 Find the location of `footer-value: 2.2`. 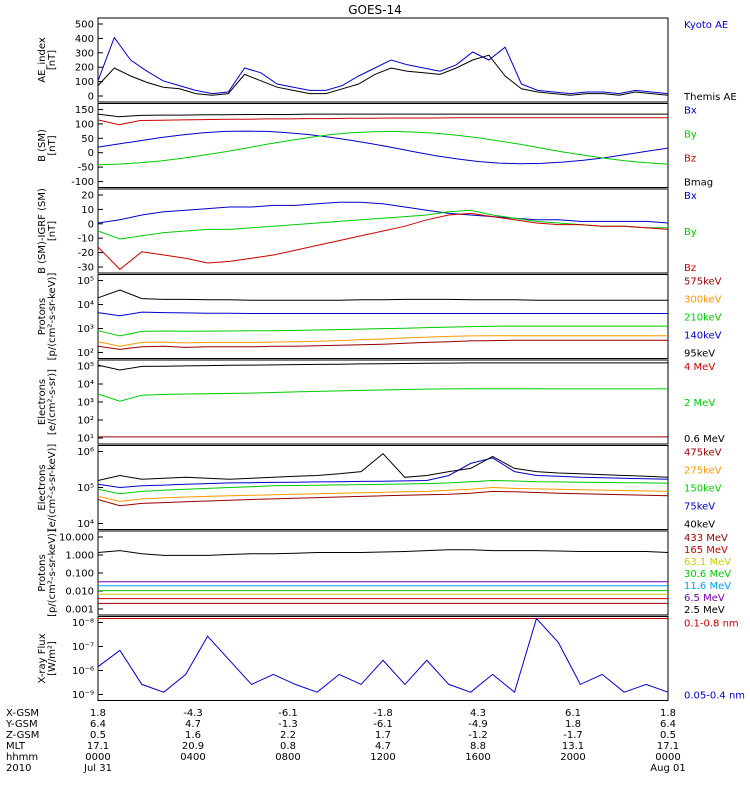

footer-value: 2.2 is located at coordinates (288, 735).